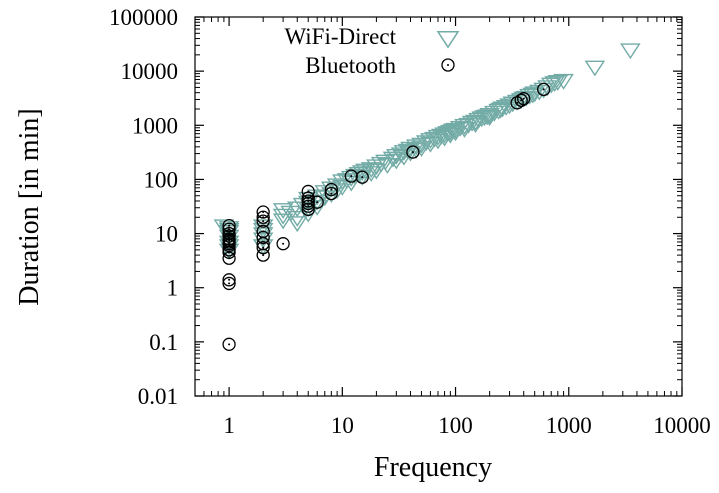 The width and height of the screenshot is (719, 493). What do you see at coordinates (158, 396) in the screenshot?
I see `y-tick-label: 0.01` at bounding box center [158, 396].